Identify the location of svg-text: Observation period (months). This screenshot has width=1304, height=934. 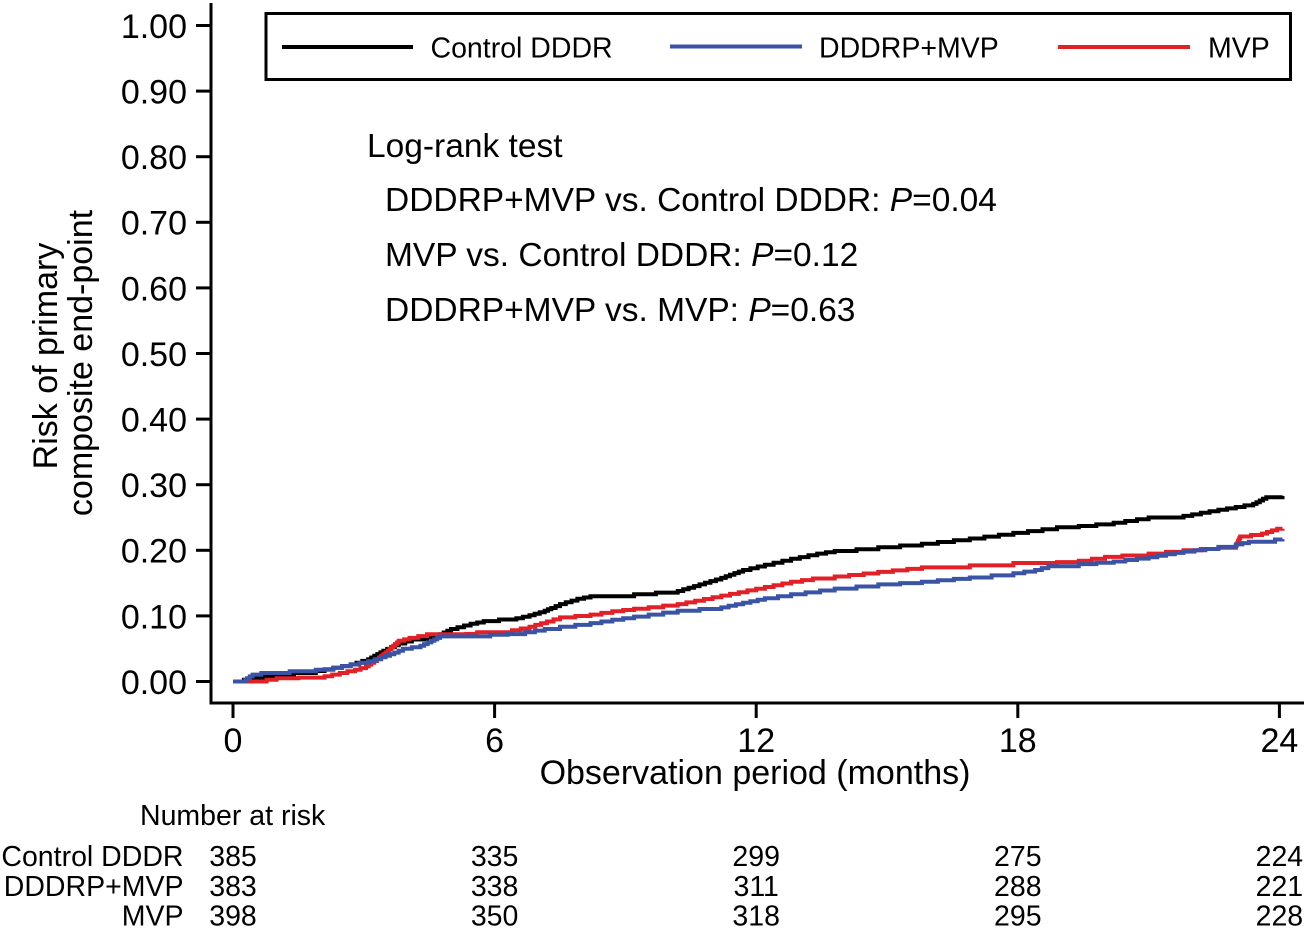
(755, 773).